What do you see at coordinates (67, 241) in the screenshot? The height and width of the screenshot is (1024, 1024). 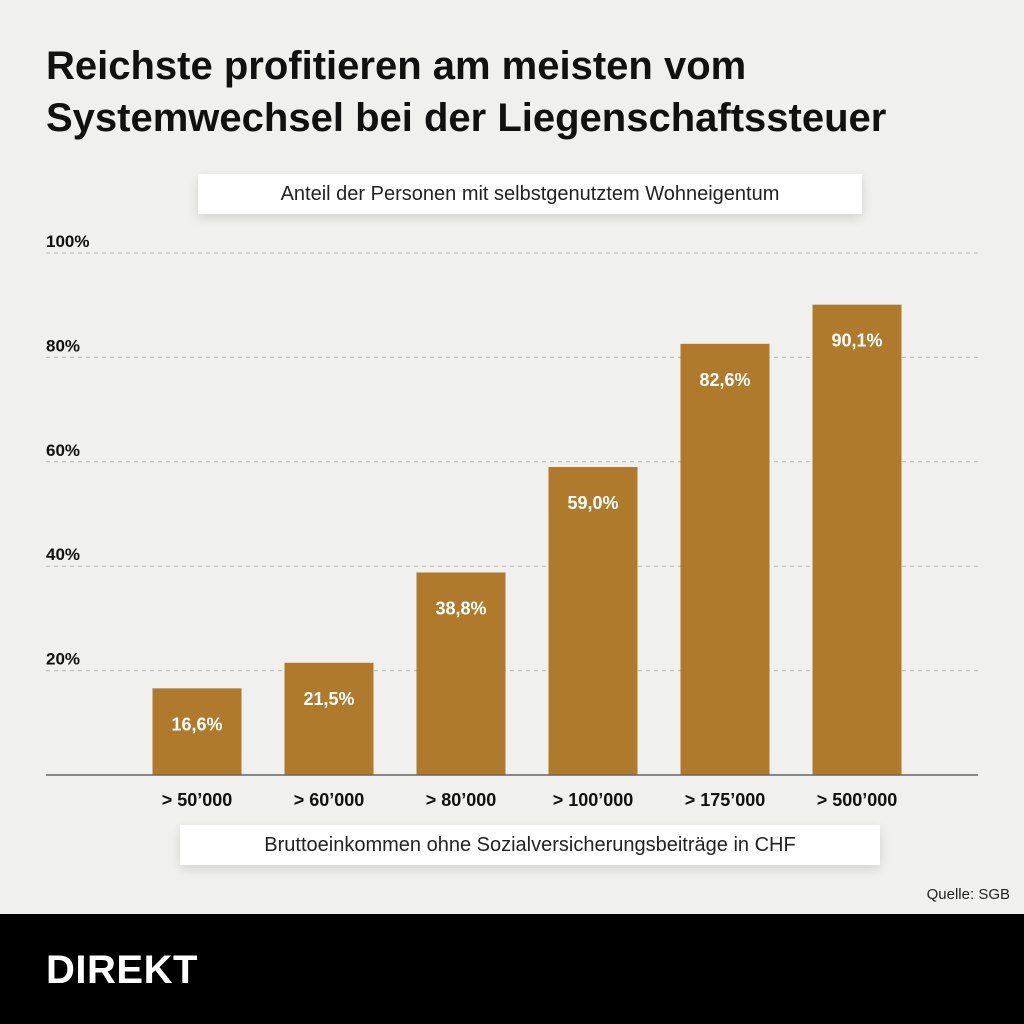 I see `y-tick-label: 100%` at bounding box center [67, 241].